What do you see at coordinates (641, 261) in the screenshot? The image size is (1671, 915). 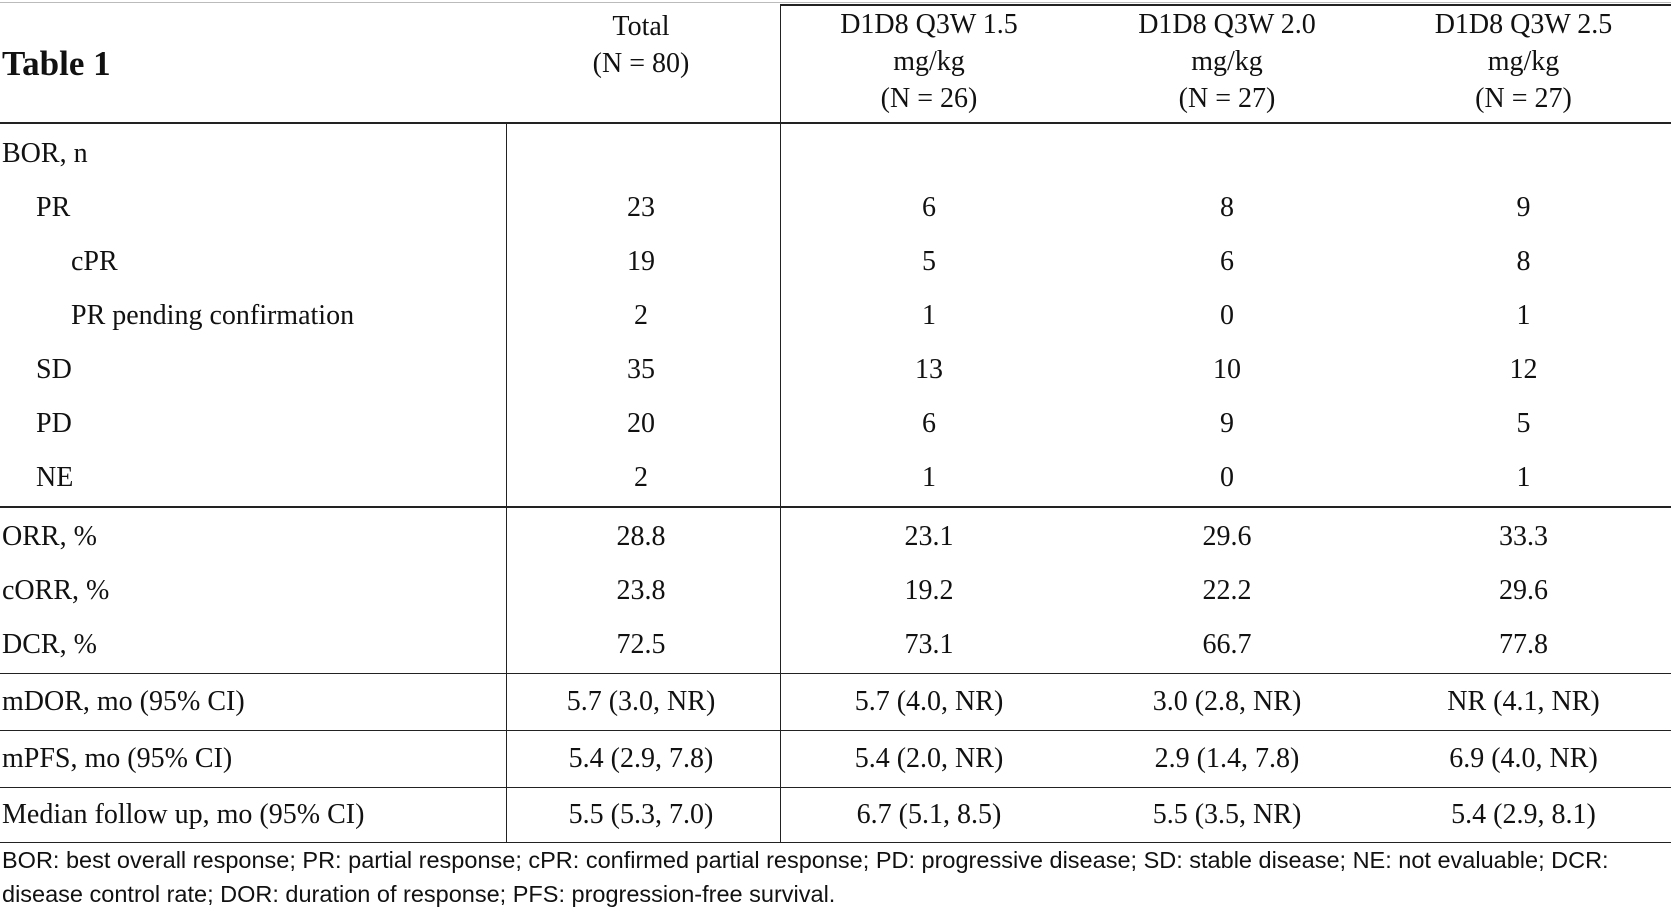 I see `table-cell: 19` at bounding box center [641, 261].